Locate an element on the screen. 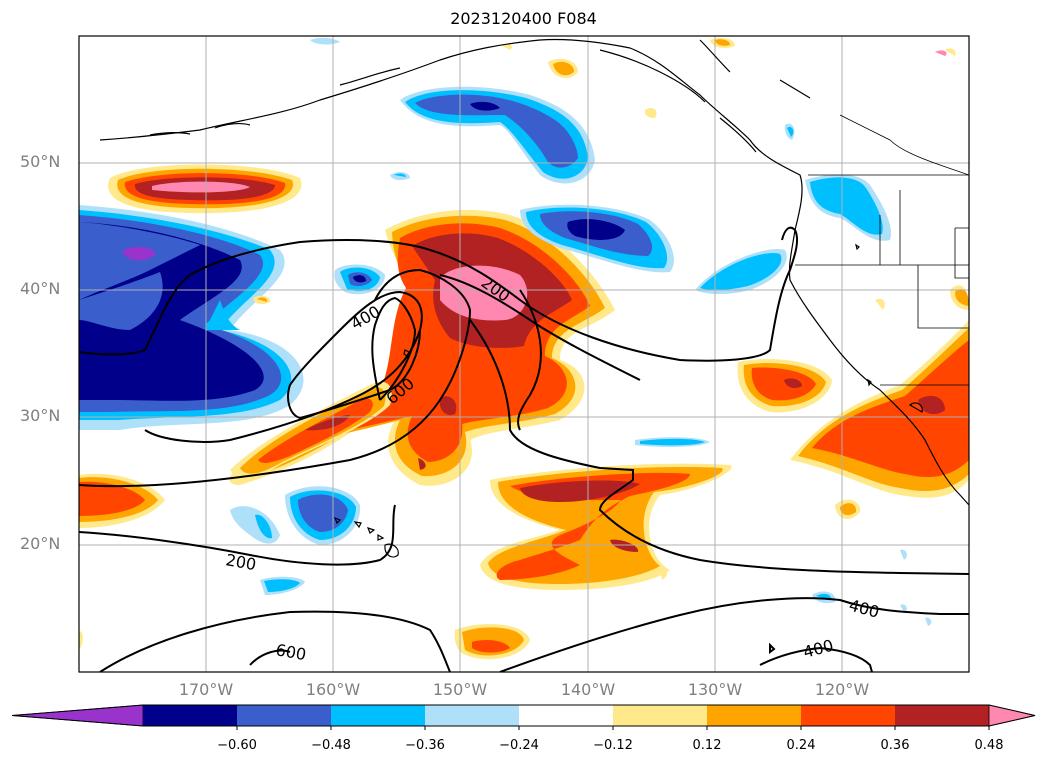 This screenshot has height=765, width=1047. colorbar-tick-label: 0.12 is located at coordinates (707, 745).